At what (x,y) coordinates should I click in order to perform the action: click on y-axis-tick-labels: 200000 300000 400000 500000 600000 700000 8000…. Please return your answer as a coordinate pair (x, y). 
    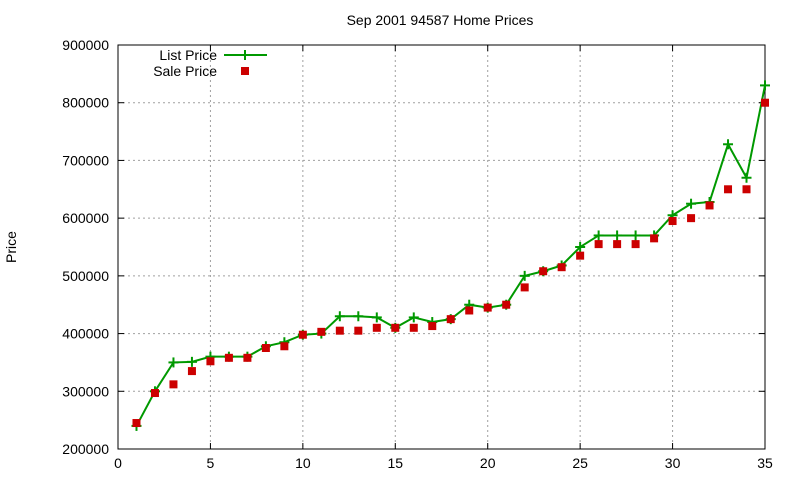
    Looking at the image, I should click on (85, 247).